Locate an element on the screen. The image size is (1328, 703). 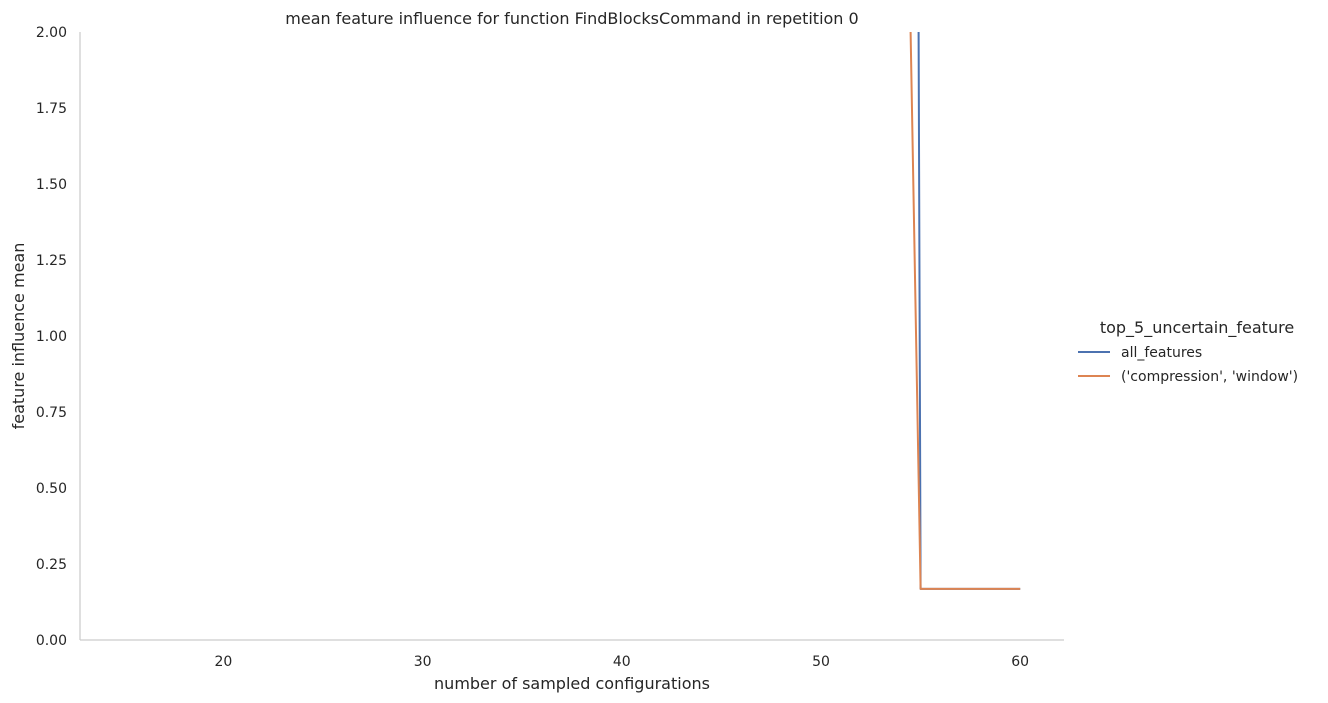
x-tick-label: 60 is located at coordinates (1020, 662).